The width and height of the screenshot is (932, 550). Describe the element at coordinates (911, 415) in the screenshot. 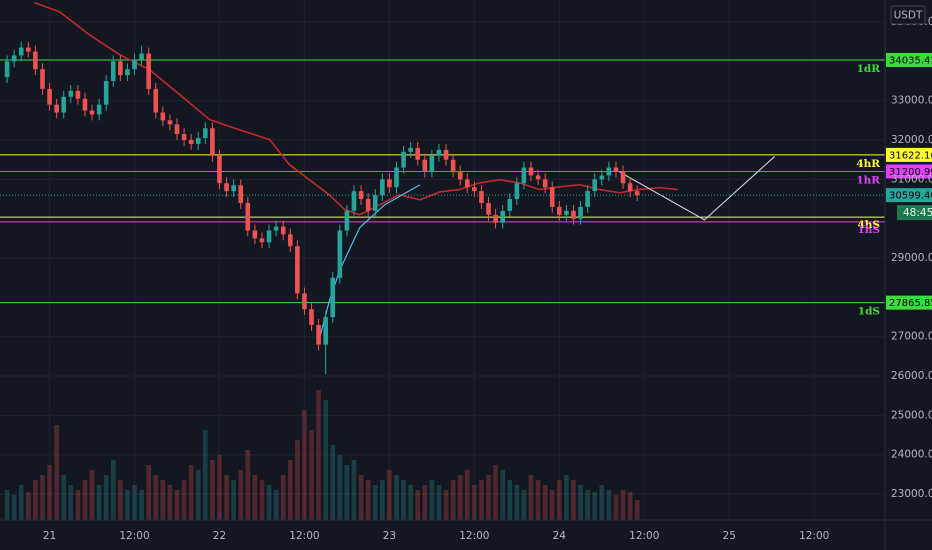

I see `y-tick-label: 25000.00` at that location.